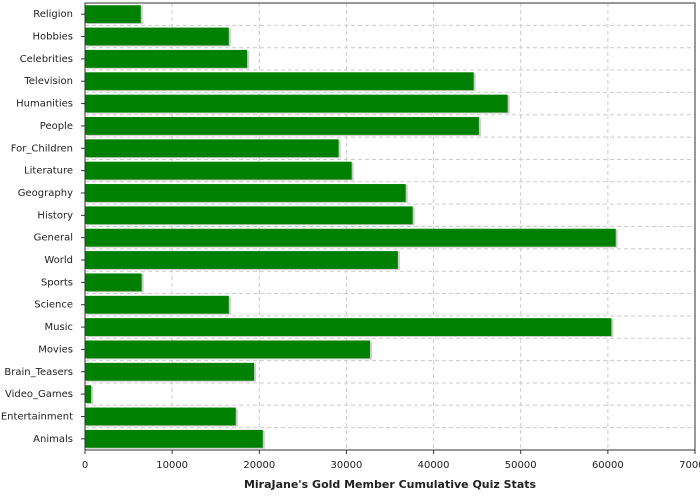 Image resolution: width=700 pixels, height=500 pixels. Describe the element at coordinates (608, 465) in the screenshot. I see `x-tick-label: 60000` at that location.